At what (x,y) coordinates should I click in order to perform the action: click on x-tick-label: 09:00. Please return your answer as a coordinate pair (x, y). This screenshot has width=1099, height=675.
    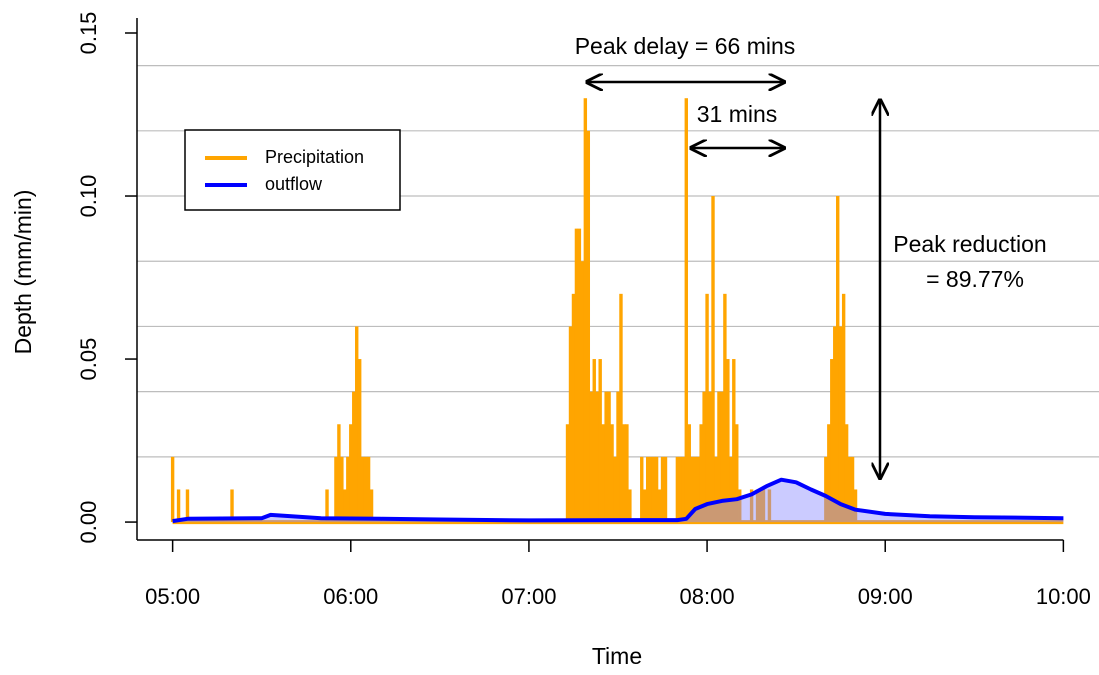
    Looking at the image, I should click on (885, 596).